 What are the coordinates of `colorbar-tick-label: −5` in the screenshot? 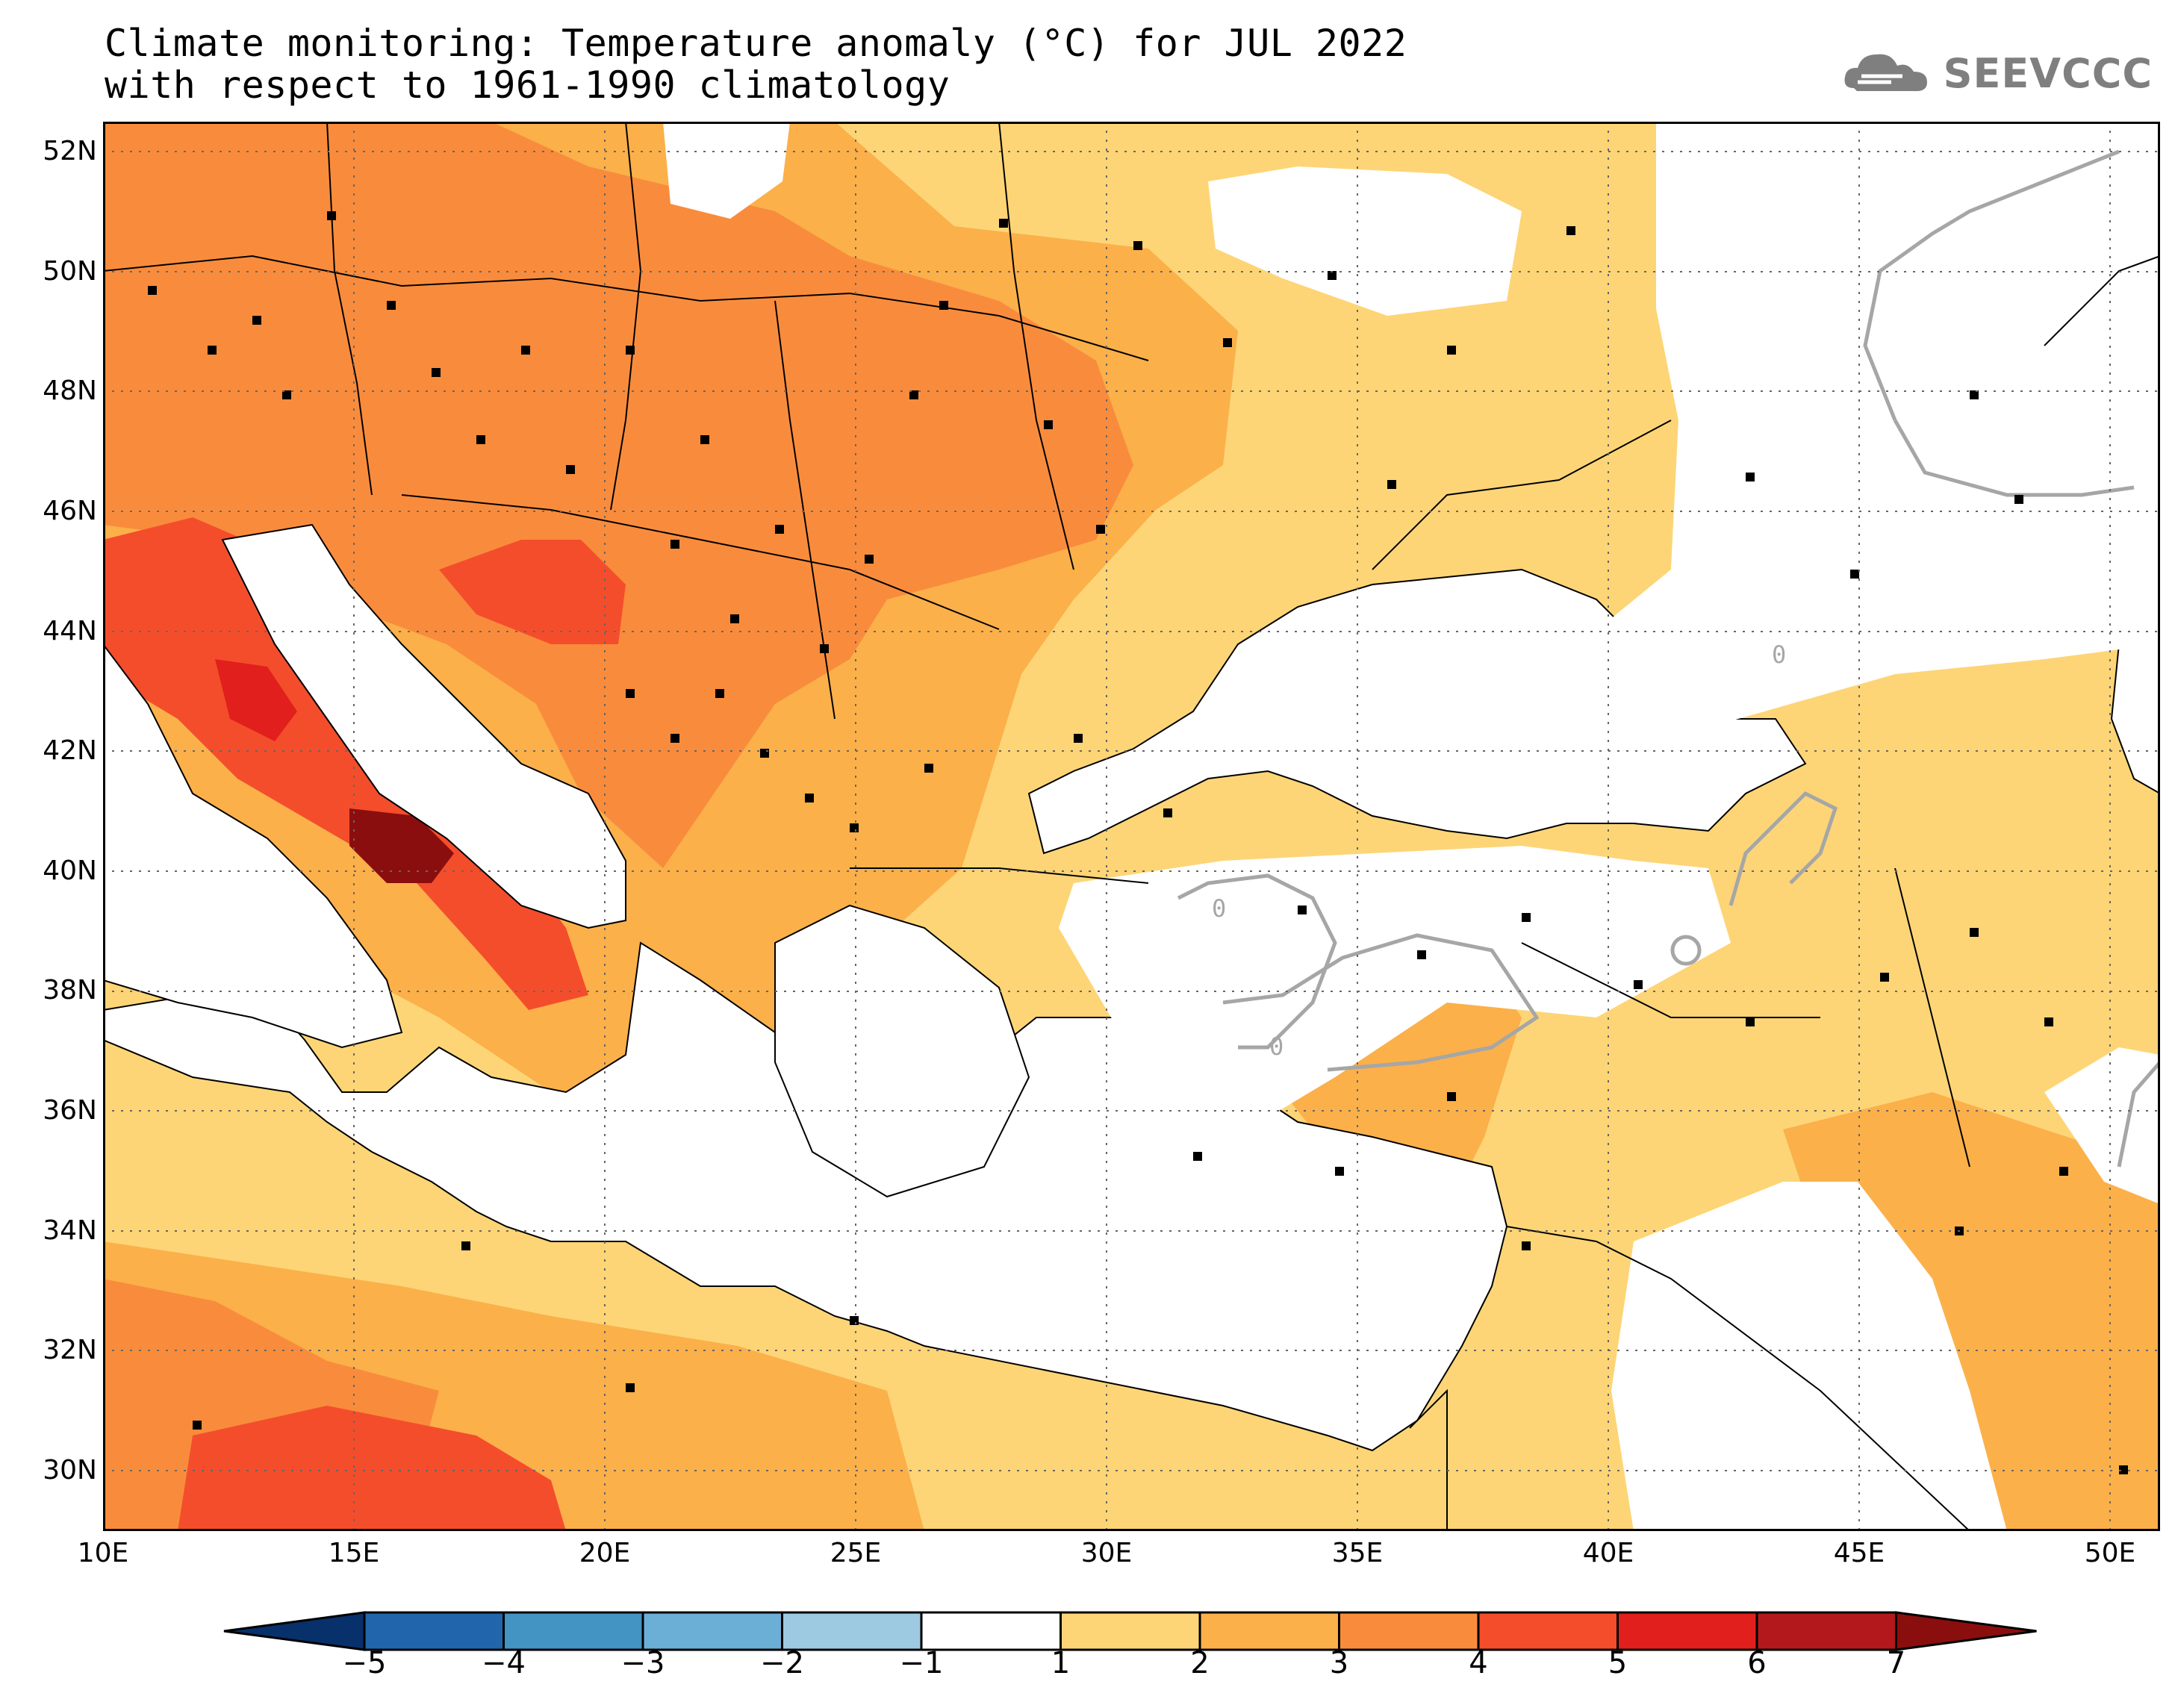 It's located at (364, 1663).